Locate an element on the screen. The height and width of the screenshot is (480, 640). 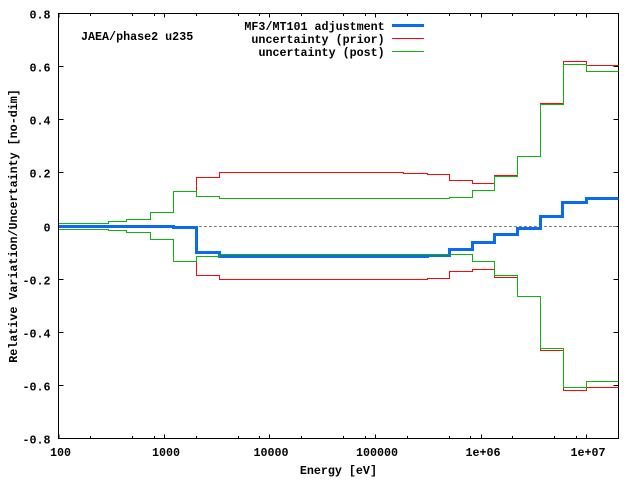
svg-text: 1e+07 is located at coordinates (587, 453).